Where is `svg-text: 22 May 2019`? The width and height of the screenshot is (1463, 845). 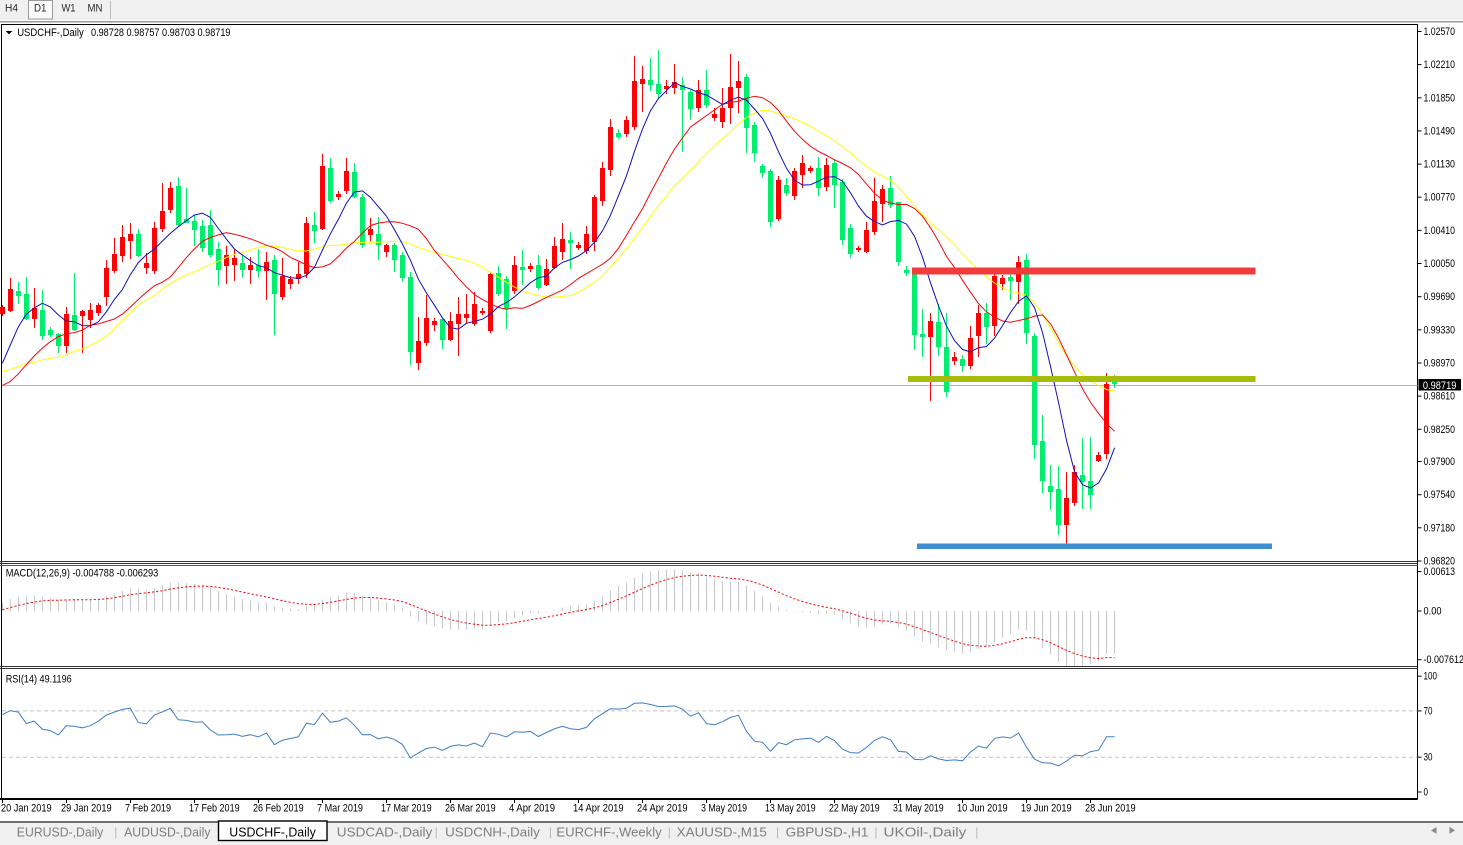 svg-text: 22 May 2019 is located at coordinates (854, 809).